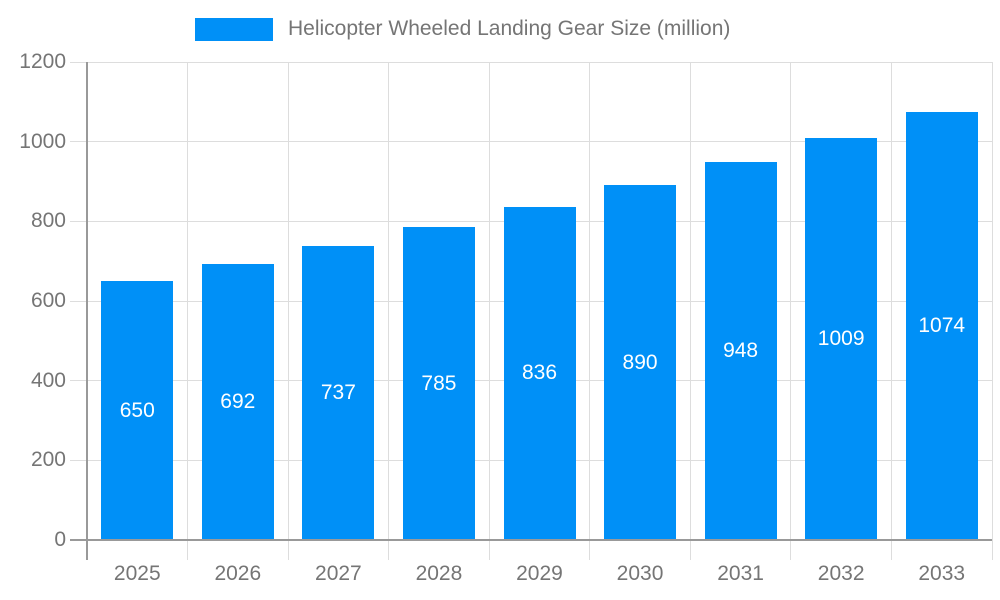 The height and width of the screenshot is (600, 1000). Describe the element at coordinates (60, 539) in the screenshot. I see `y-axis-tick-label: 0` at that location.